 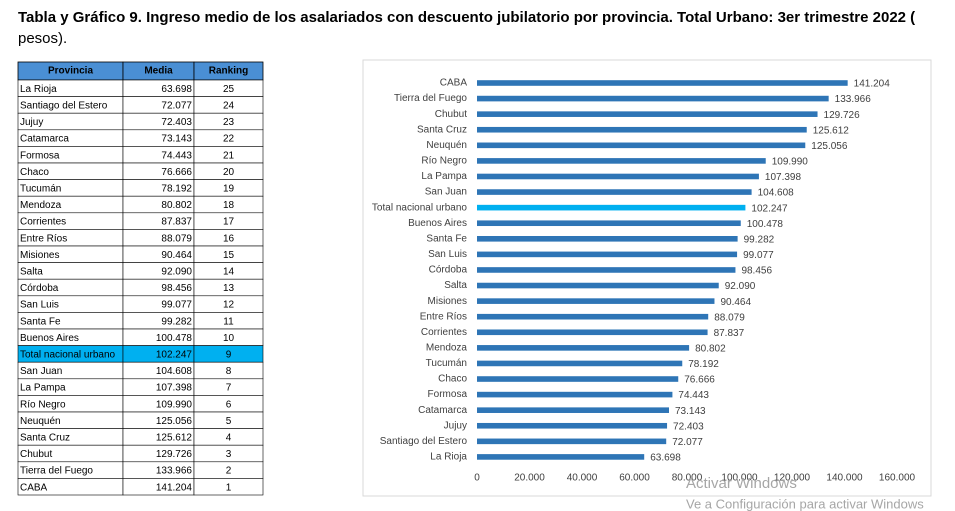 I want to click on value-label: 72.403, so click(x=688, y=426).